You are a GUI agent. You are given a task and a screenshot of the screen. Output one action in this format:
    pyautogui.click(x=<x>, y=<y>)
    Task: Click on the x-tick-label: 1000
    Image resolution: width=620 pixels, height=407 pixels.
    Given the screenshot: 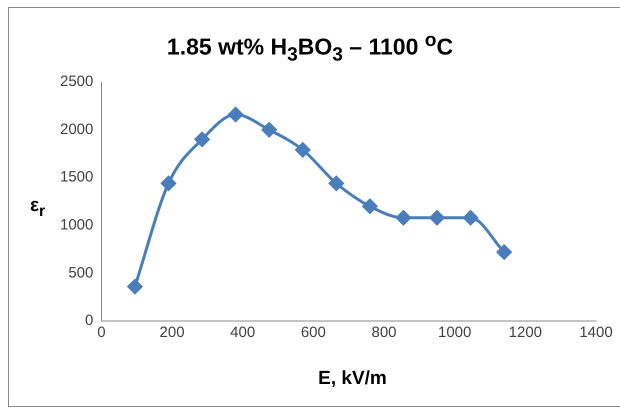 What is the action you would take?
    pyautogui.click(x=455, y=333)
    